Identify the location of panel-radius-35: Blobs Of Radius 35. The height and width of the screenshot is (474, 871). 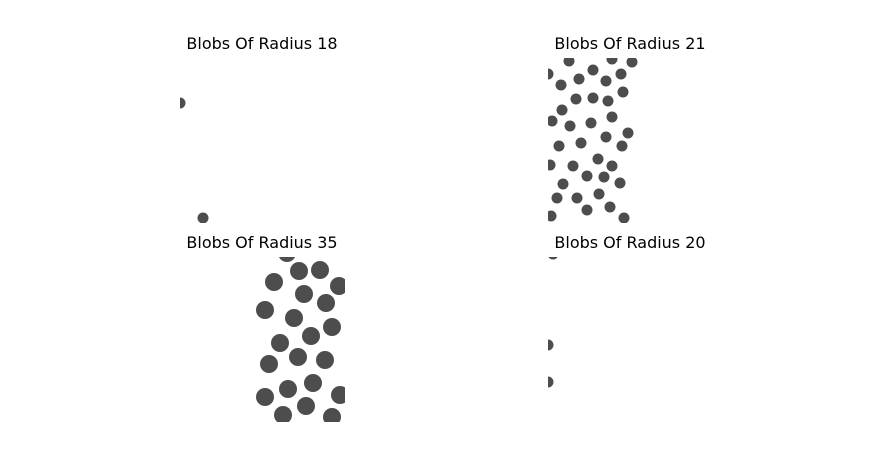
(265, 327).